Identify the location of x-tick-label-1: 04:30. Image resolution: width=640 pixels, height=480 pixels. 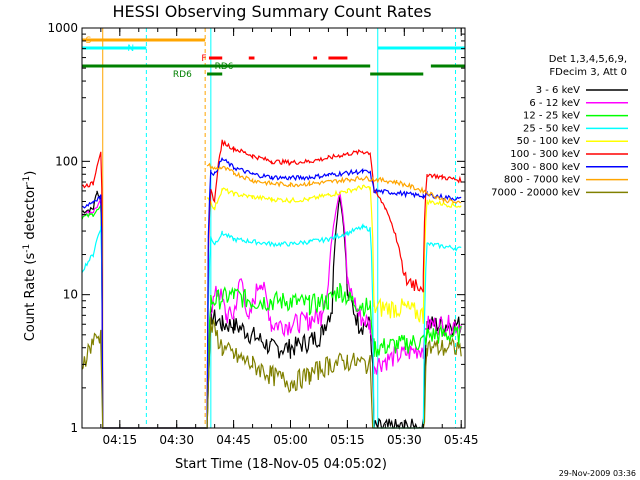
(176, 440).